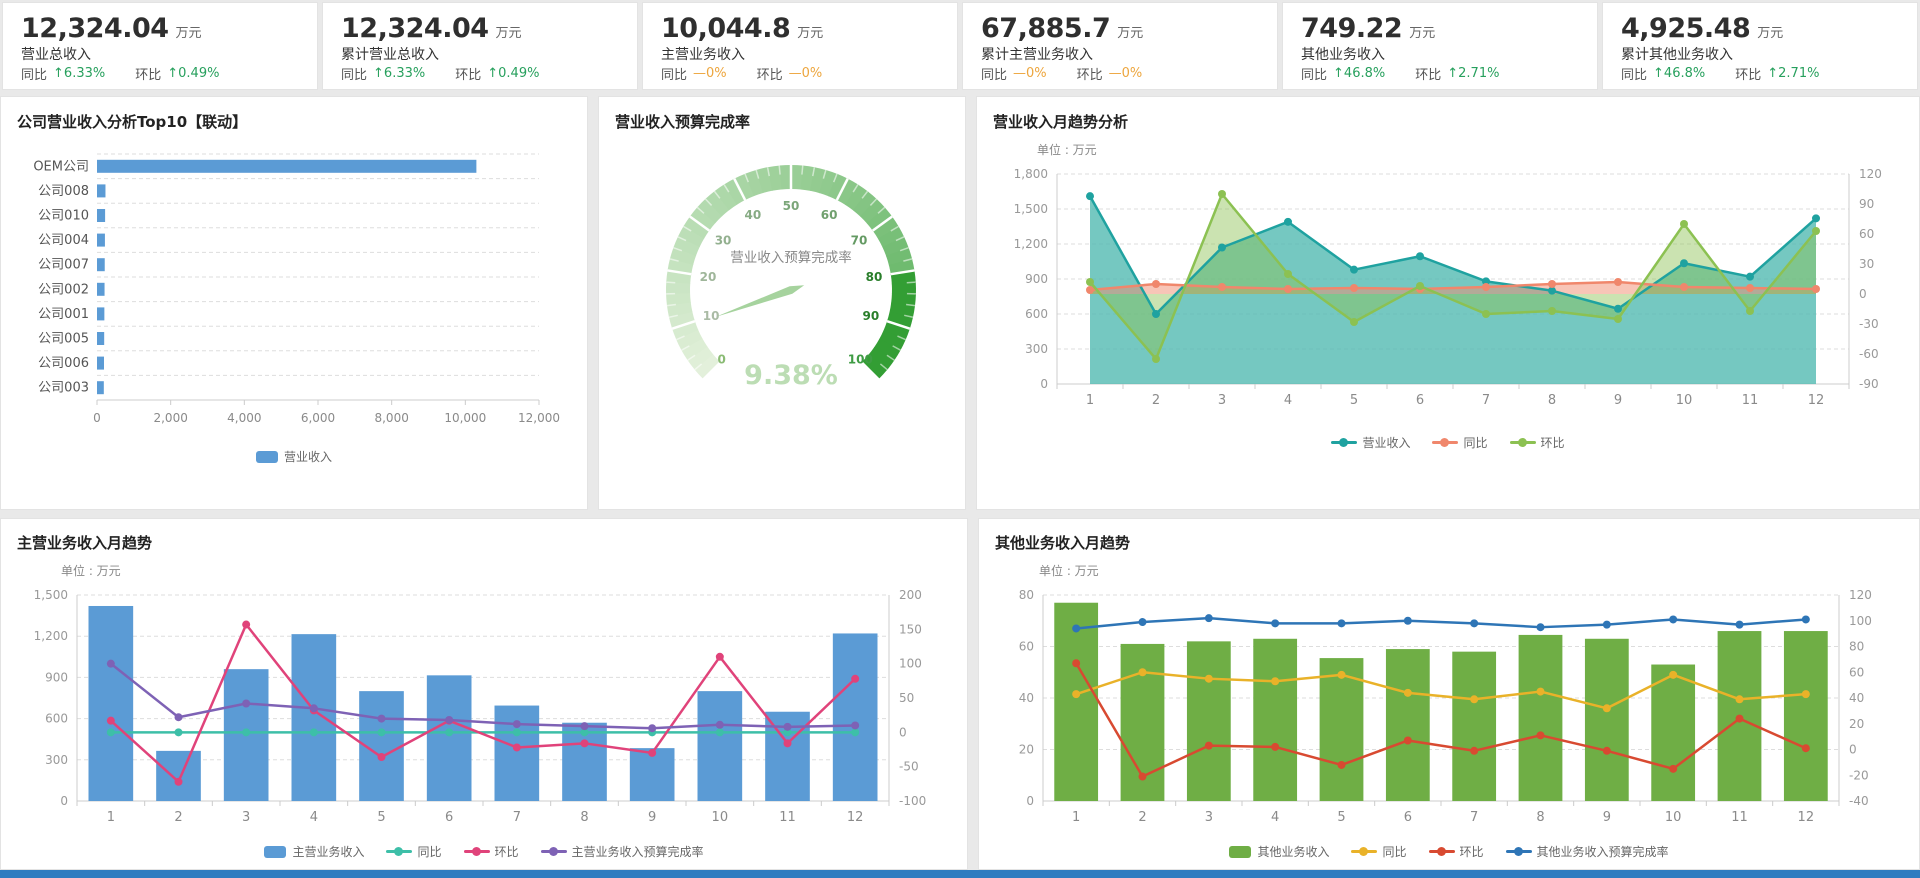 Image resolution: width=1920 pixels, height=878 pixels. What do you see at coordinates (726, 28) in the screenshot?
I see `kpi-value: 10,044.8` at bounding box center [726, 28].